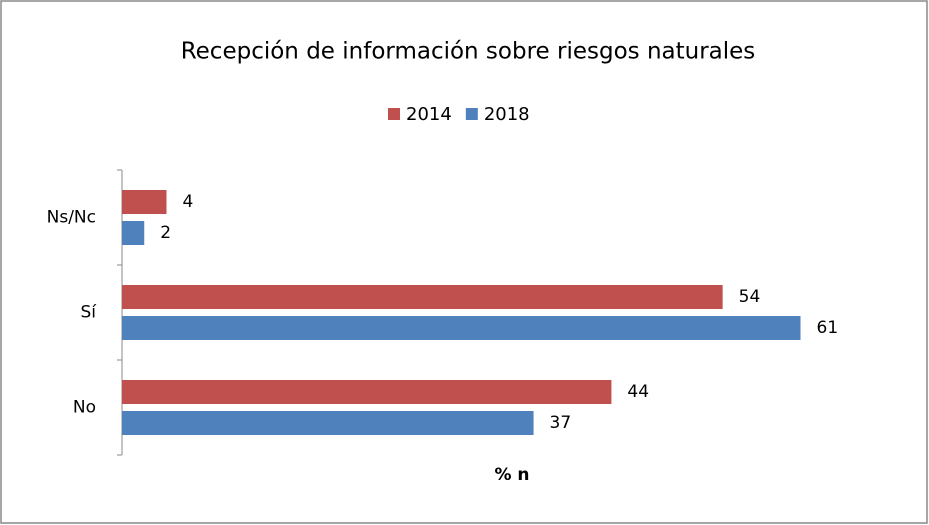 The image size is (929, 525). What do you see at coordinates (750, 297) in the screenshot?
I see `data-label: 54` at bounding box center [750, 297].